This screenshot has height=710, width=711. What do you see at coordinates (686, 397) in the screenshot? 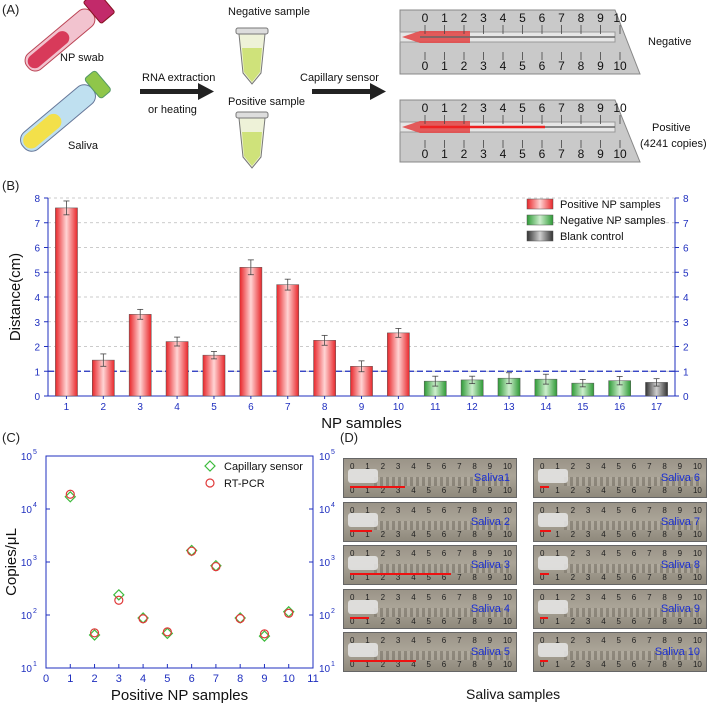
I see `y-tick-label-right: 0` at bounding box center [686, 397].